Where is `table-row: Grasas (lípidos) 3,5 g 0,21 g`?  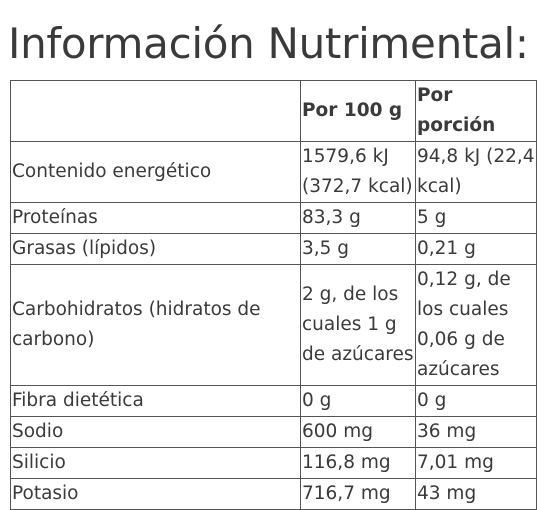 table-row: Grasas (lípidos) 3,5 g 0,21 g is located at coordinates (273, 249).